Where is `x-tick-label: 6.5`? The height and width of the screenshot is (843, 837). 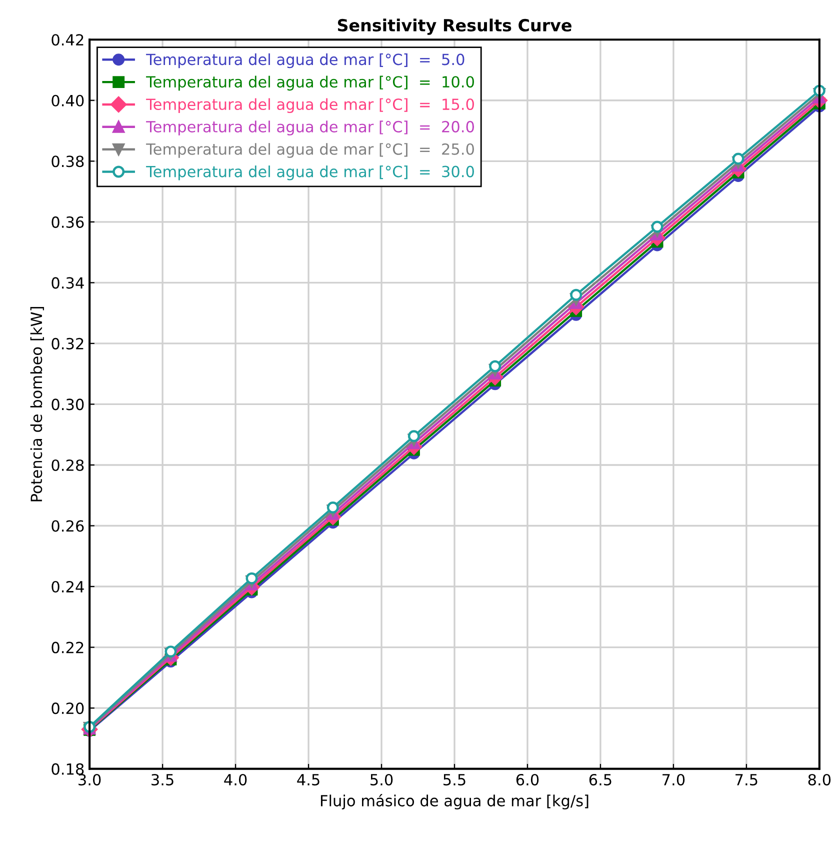
x-tick-label: 6.5 is located at coordinates (600, 780).